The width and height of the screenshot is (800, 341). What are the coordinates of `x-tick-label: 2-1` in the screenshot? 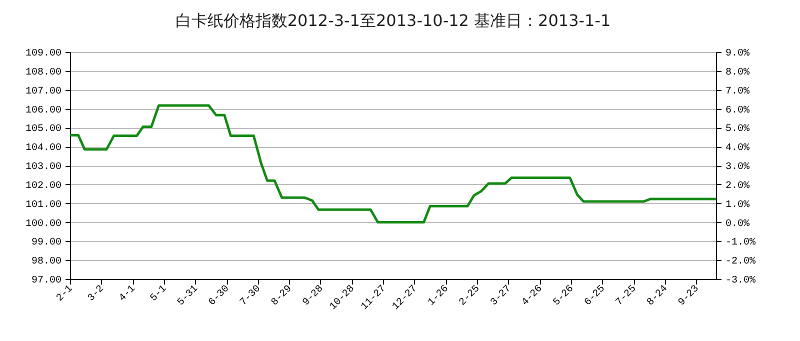 It's located at (65, 294).